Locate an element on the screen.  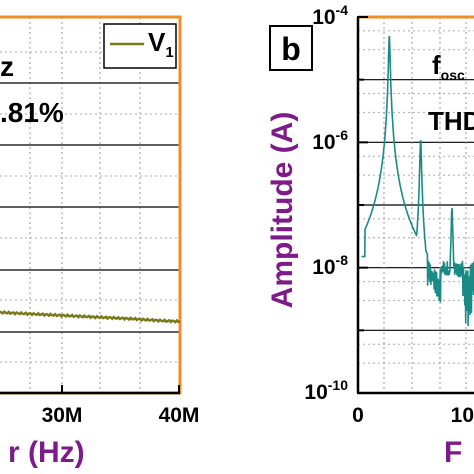
panel-a-ticks is located at coordinates (90, 390).